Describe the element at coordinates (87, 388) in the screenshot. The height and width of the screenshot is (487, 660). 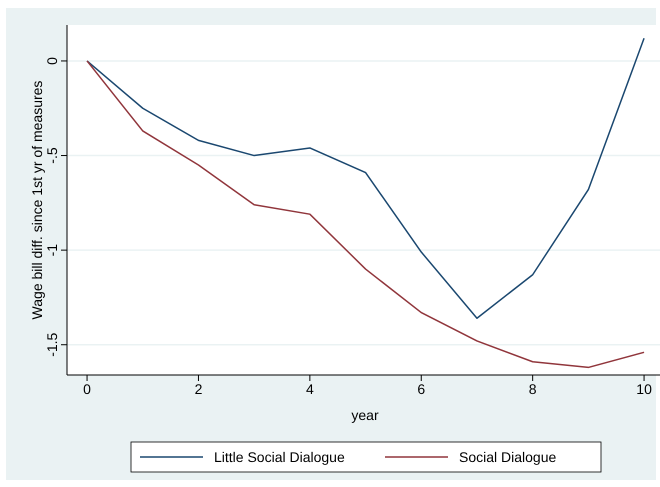
I see `x-tick-label: 0` at that location.